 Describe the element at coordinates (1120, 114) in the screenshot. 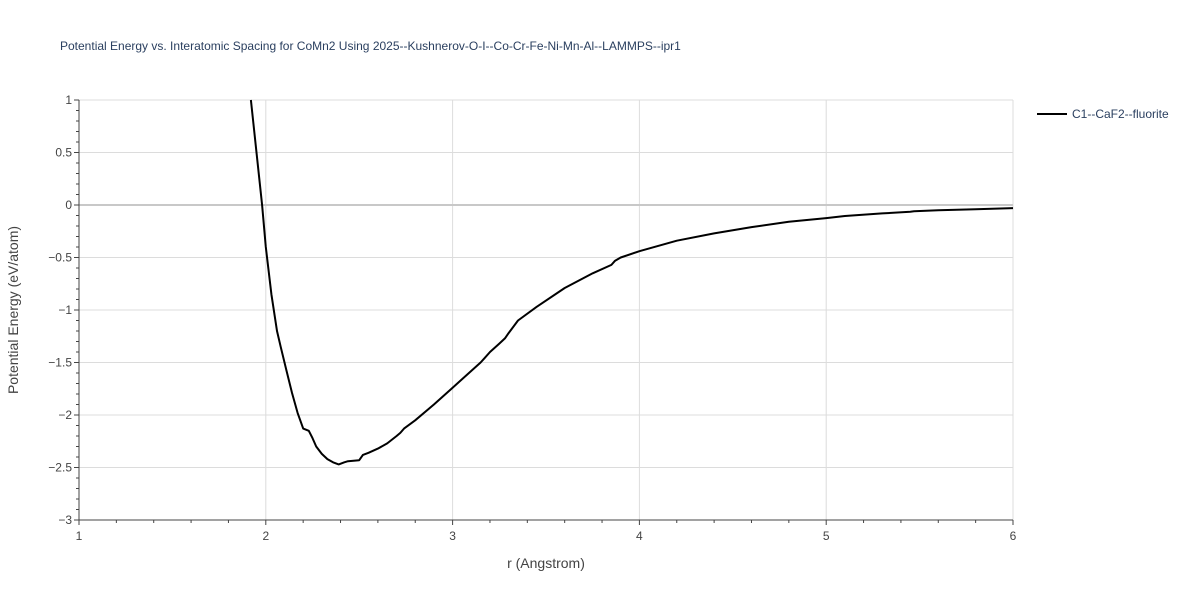

I see `legend-label: C1--CaF2--fluorite` at that location.